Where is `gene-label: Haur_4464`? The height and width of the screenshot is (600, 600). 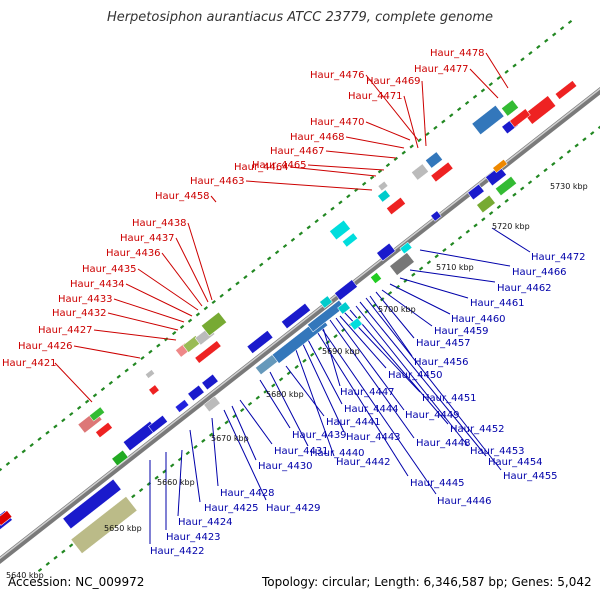
gene-label: Haur_4464 is located at coordinates (261, 167).